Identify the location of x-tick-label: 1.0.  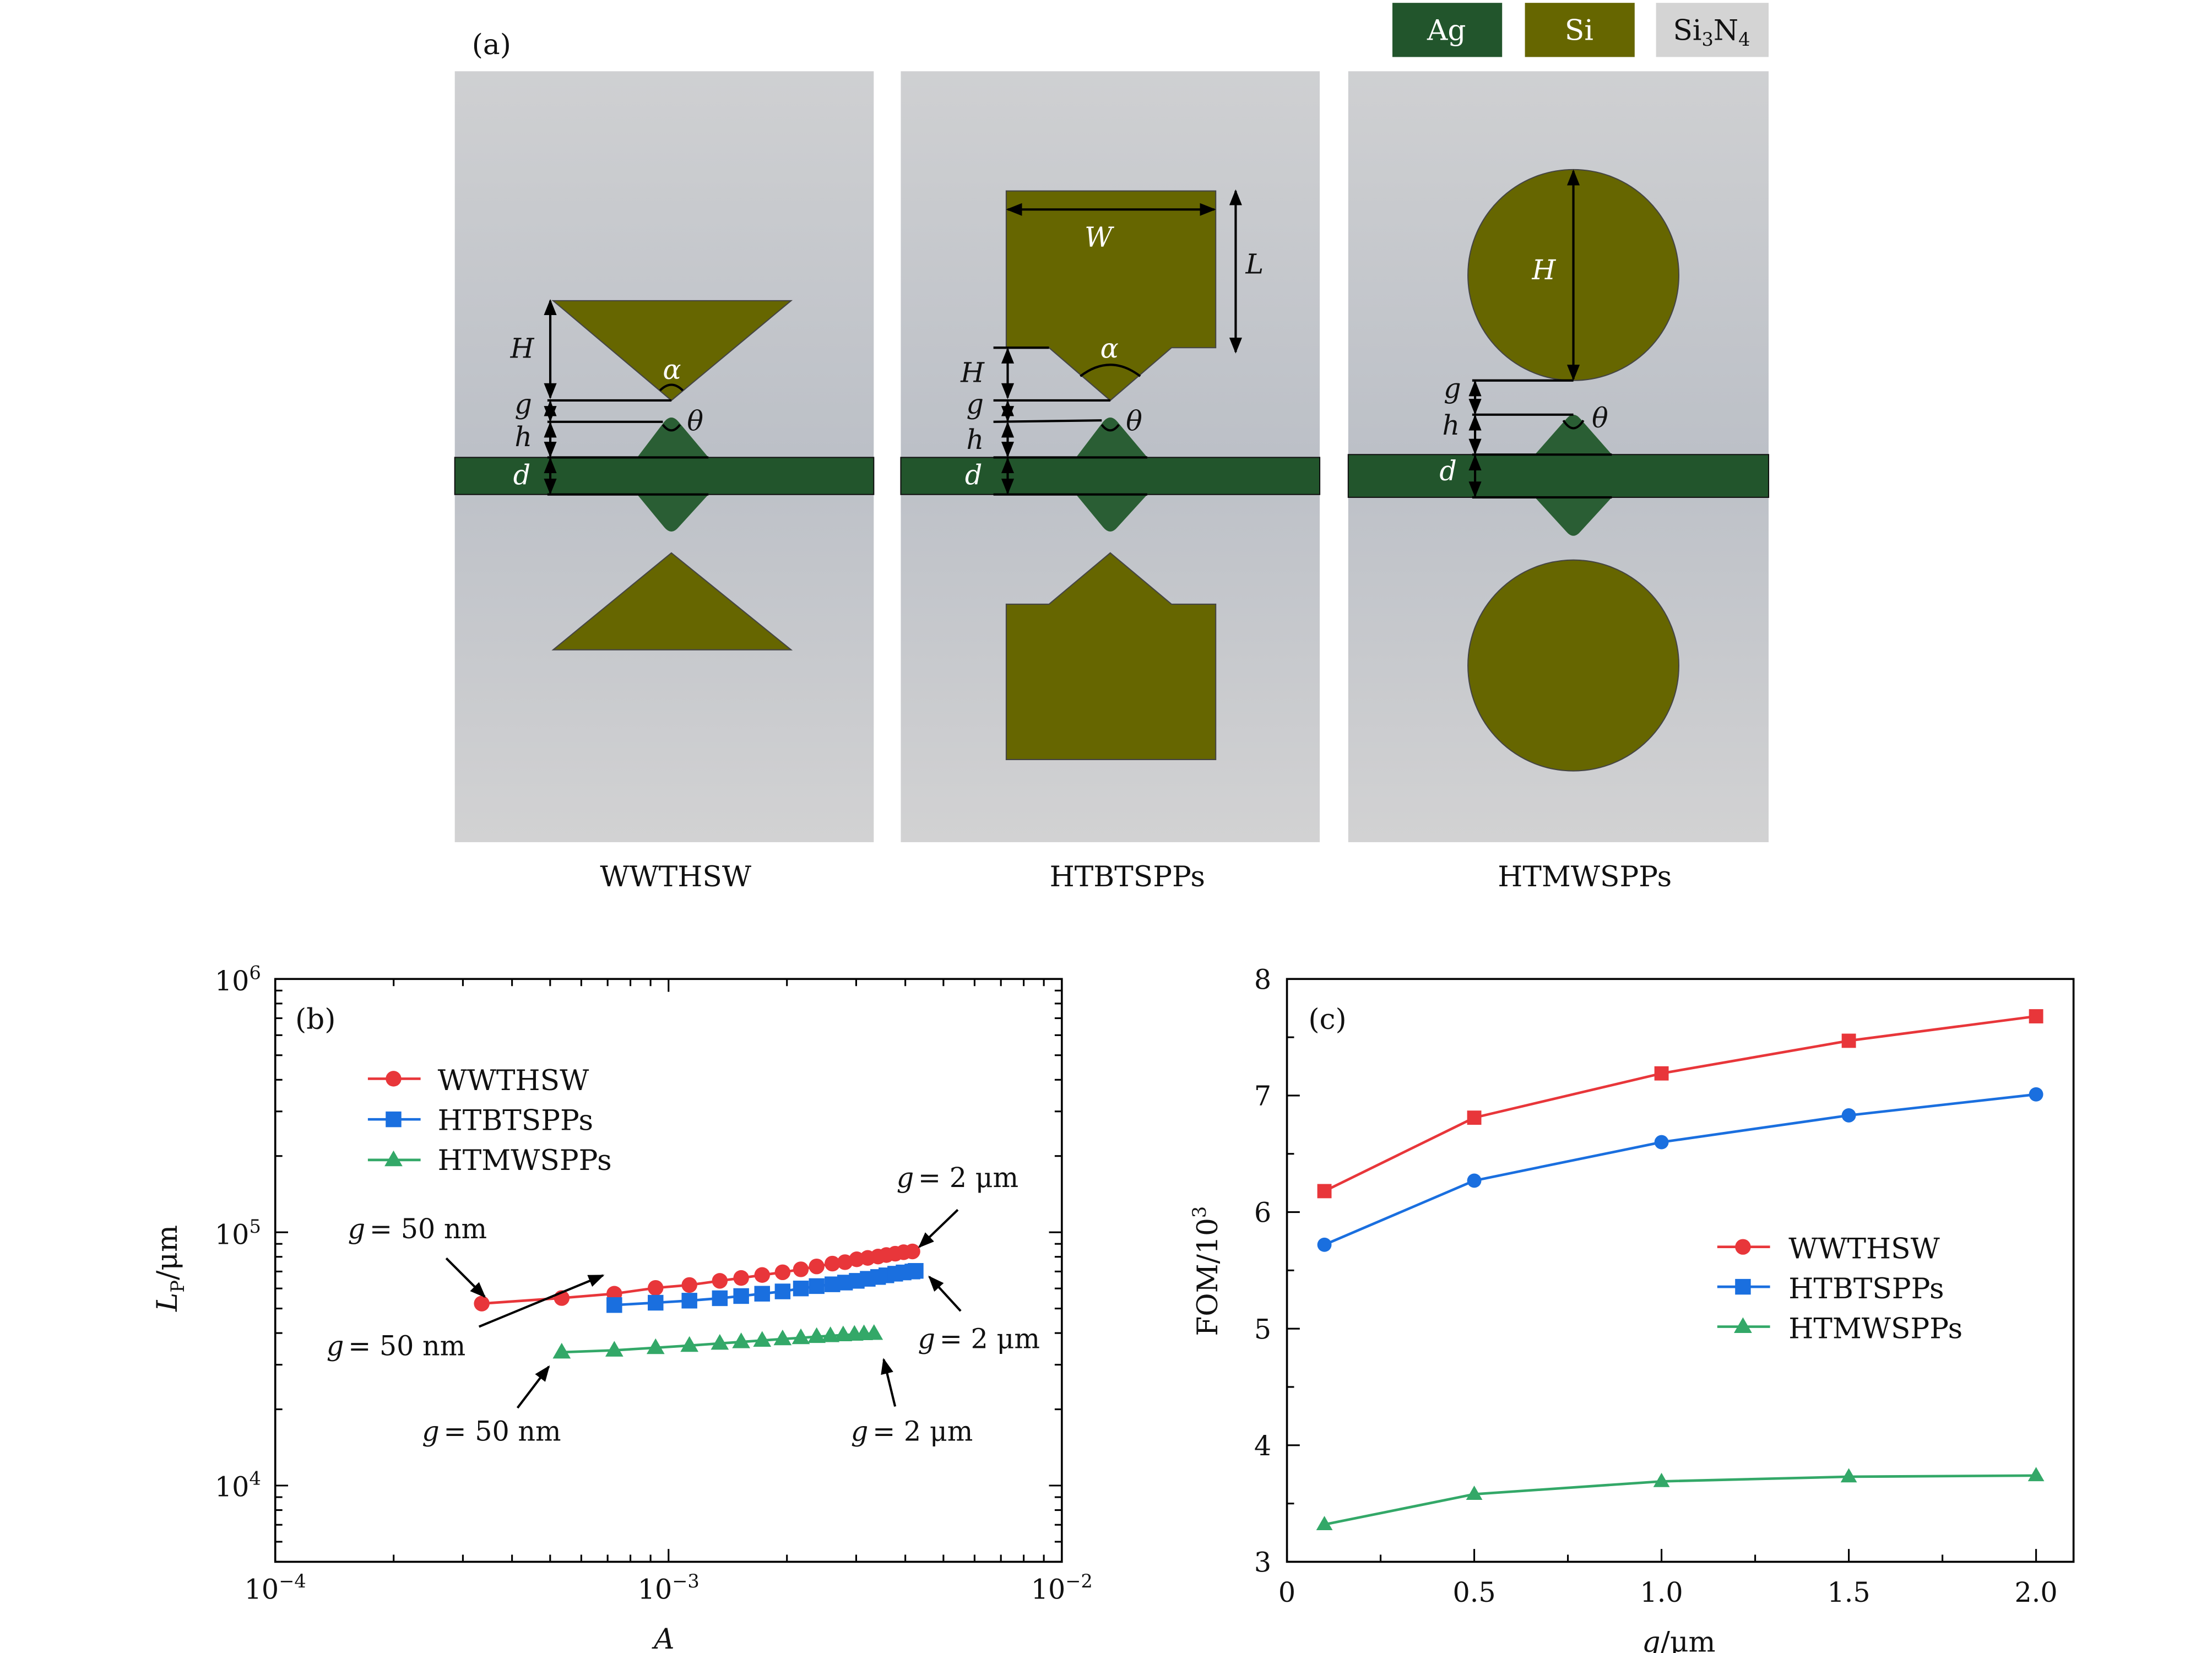
(1661, 1592).